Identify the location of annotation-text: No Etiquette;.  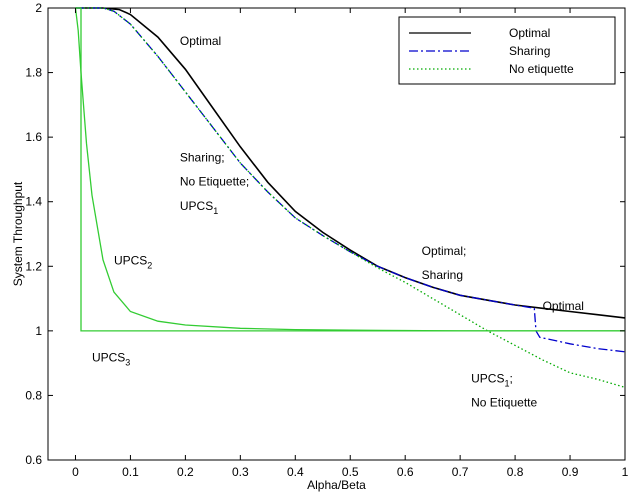
(214, 182).